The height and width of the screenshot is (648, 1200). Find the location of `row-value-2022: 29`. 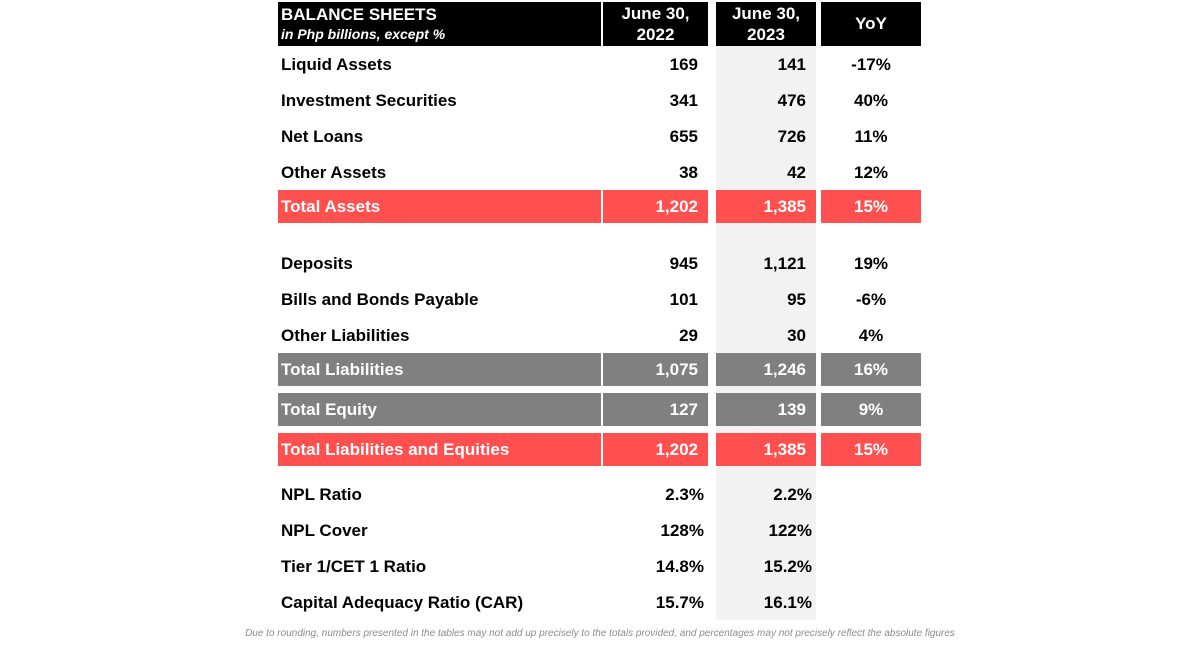

row-value-2022: 29 is located at coordinates (688, 335).